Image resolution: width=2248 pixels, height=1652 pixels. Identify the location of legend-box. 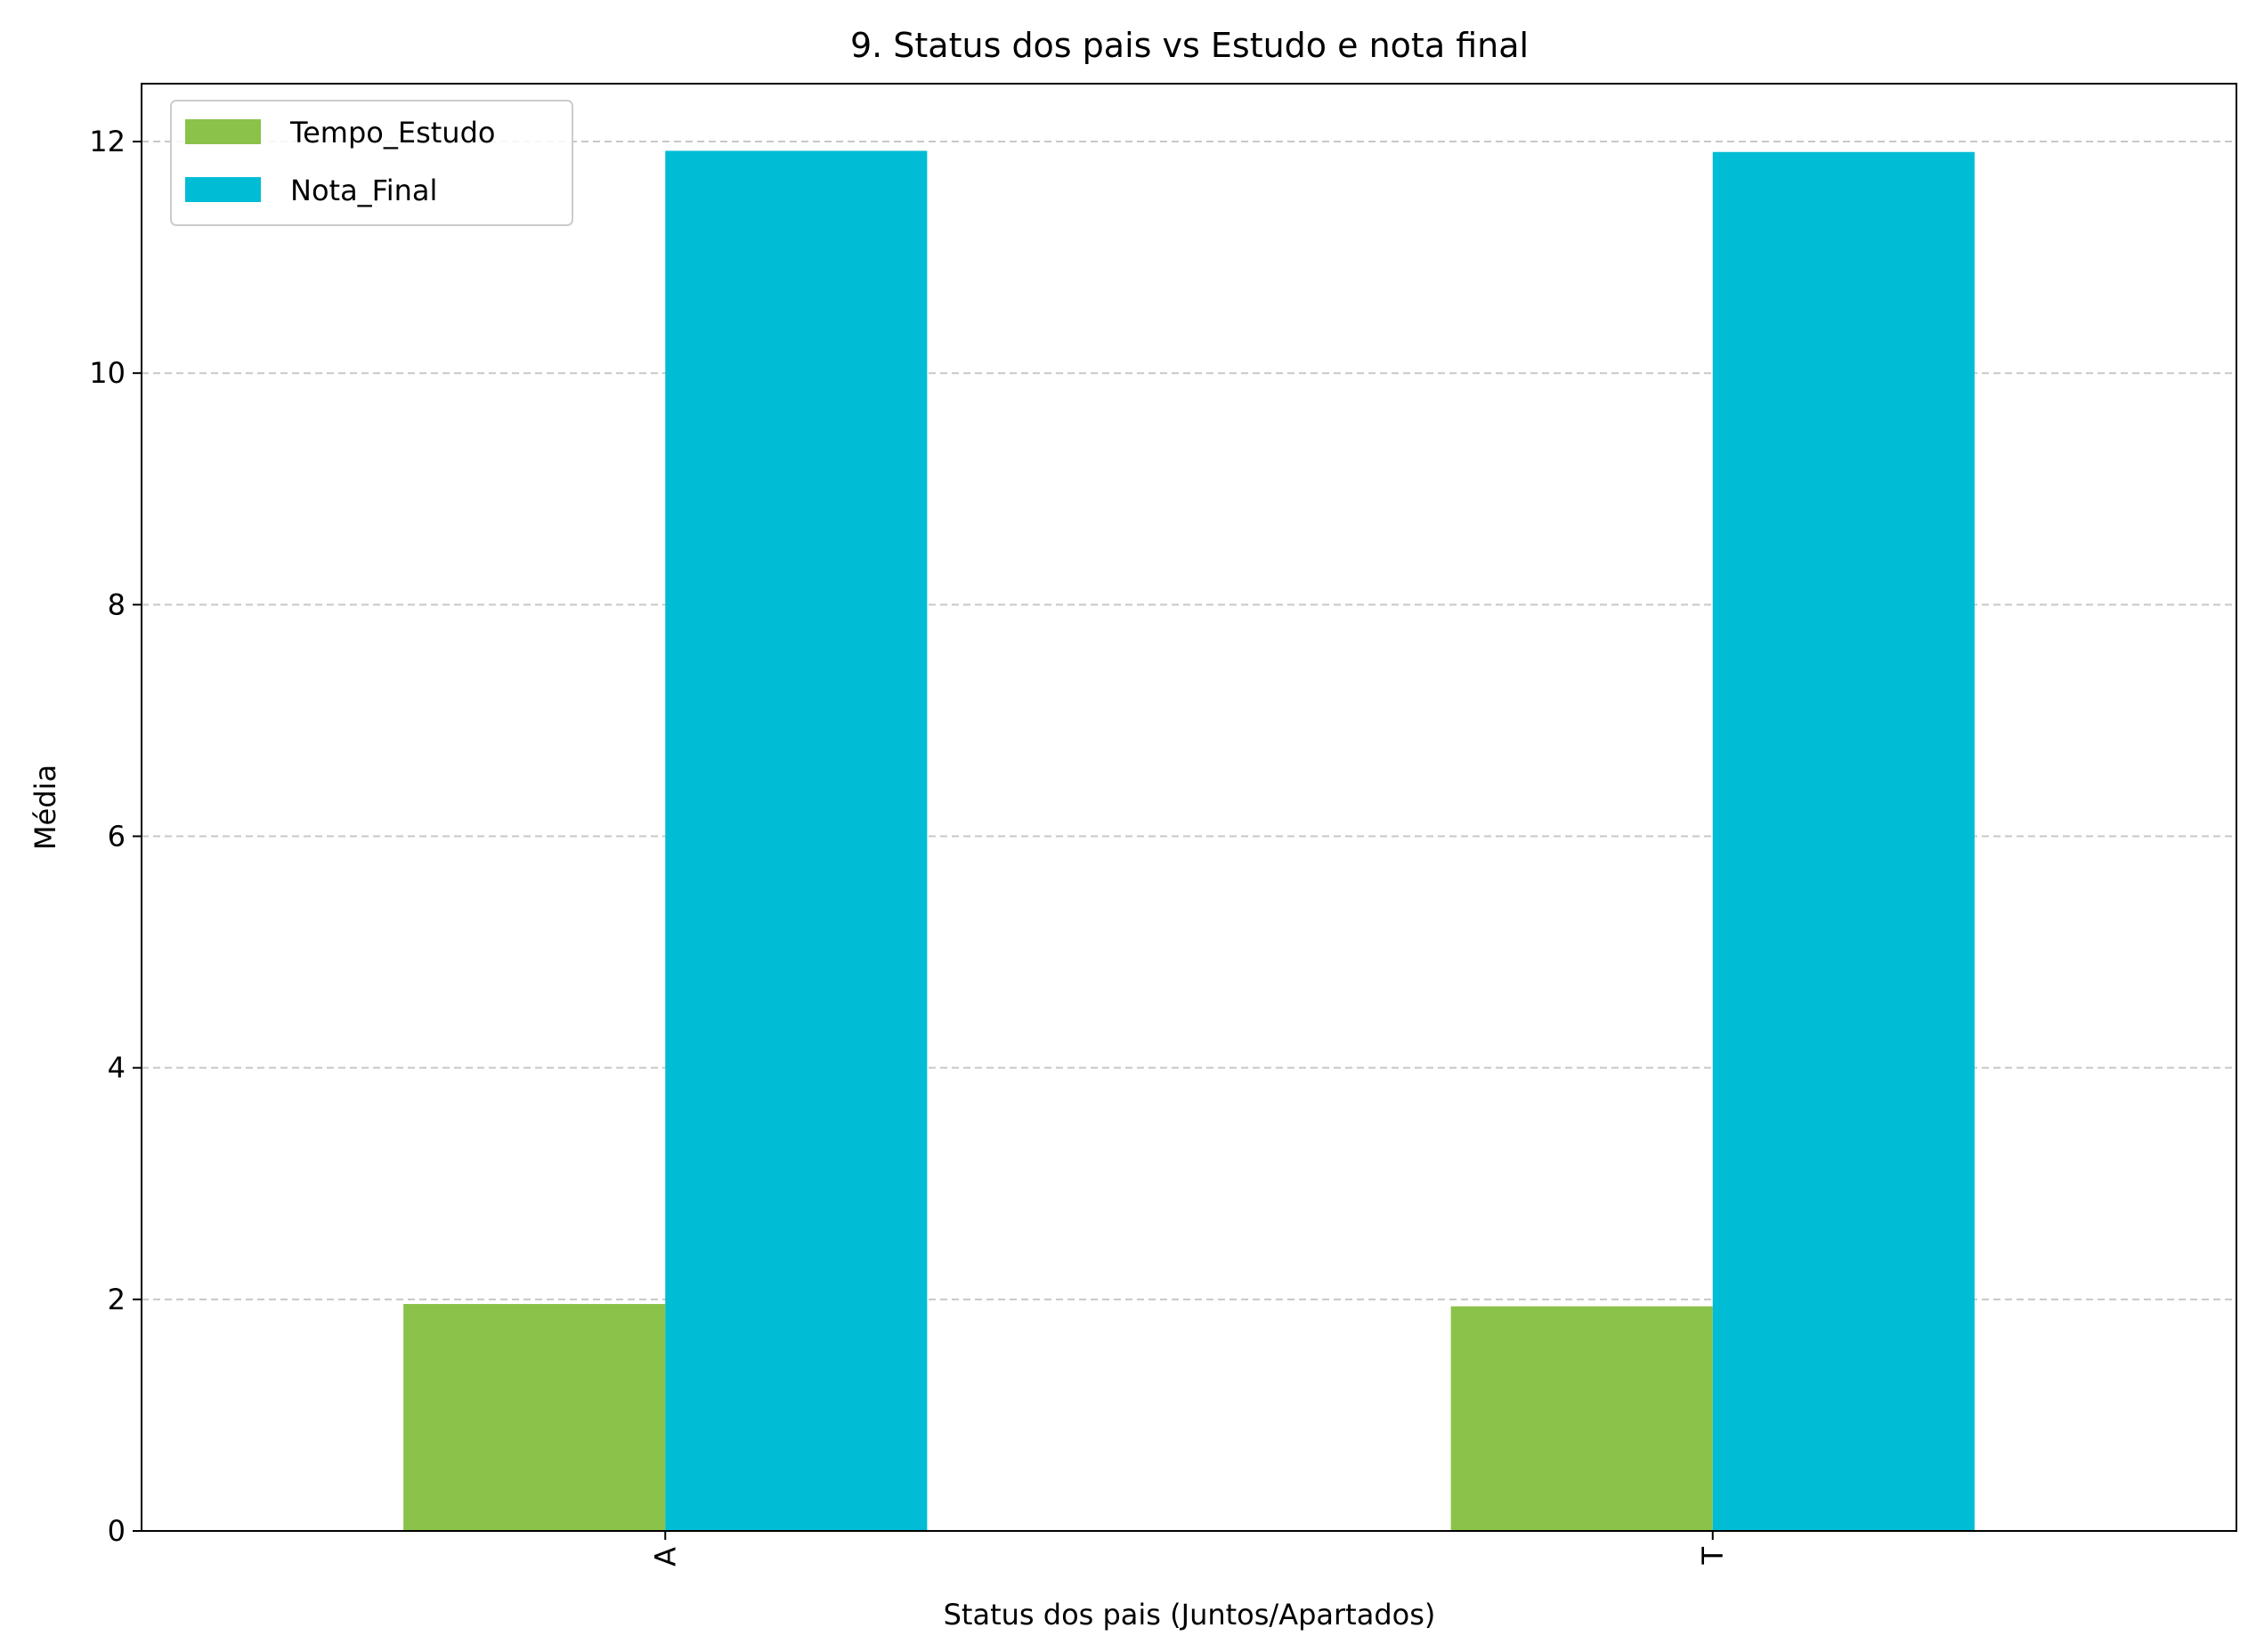
(371, 163).